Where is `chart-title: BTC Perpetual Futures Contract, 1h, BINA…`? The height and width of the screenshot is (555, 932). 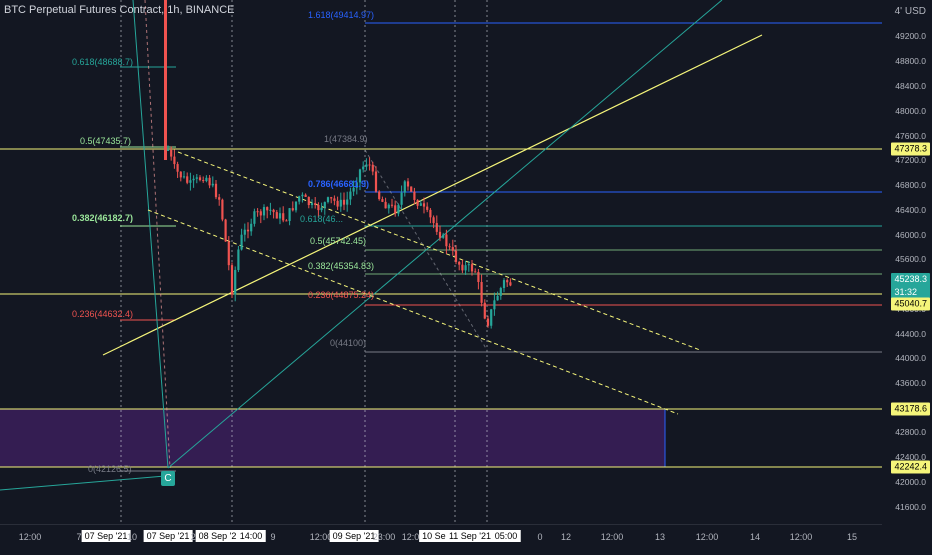 chart-title: BTC Perpetual Futures Contract, 1h, BINA… is located at coordinates (119, 10).